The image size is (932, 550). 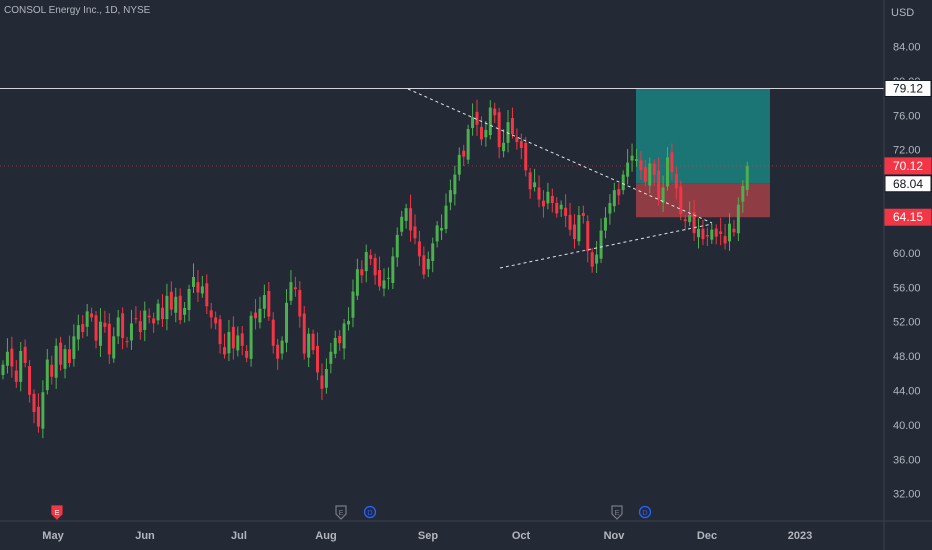 What do you see at coordinates (703, 136) in the screenshot?
I see `target-zone` at bounding box center [703, 136].